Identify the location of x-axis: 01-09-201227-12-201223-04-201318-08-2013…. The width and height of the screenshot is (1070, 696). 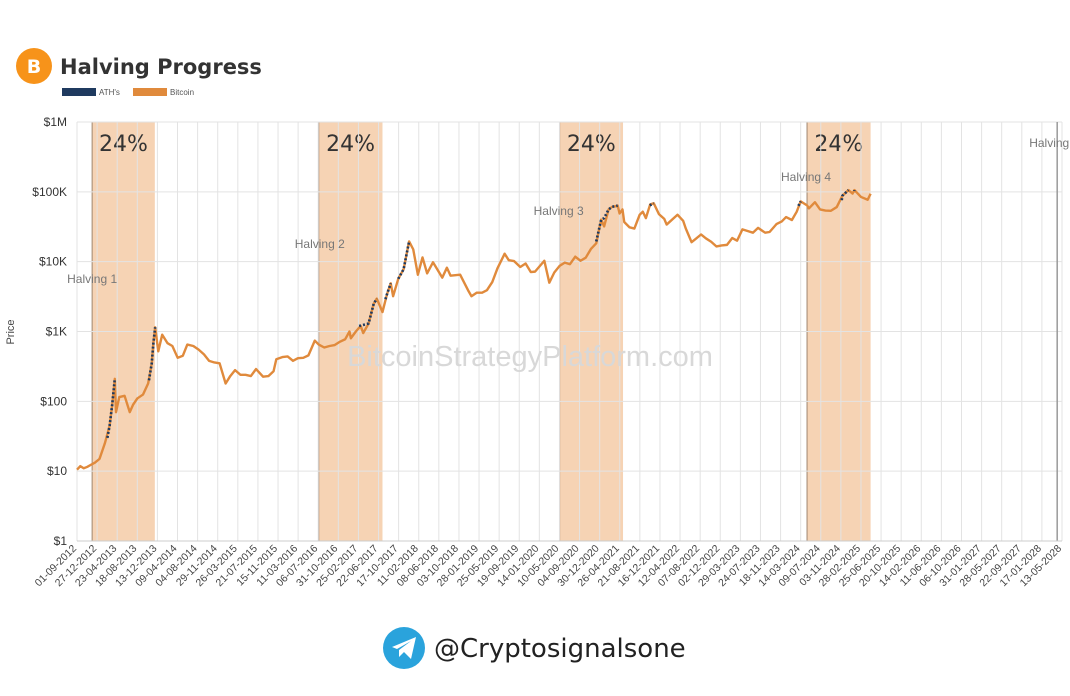
(548, 564).